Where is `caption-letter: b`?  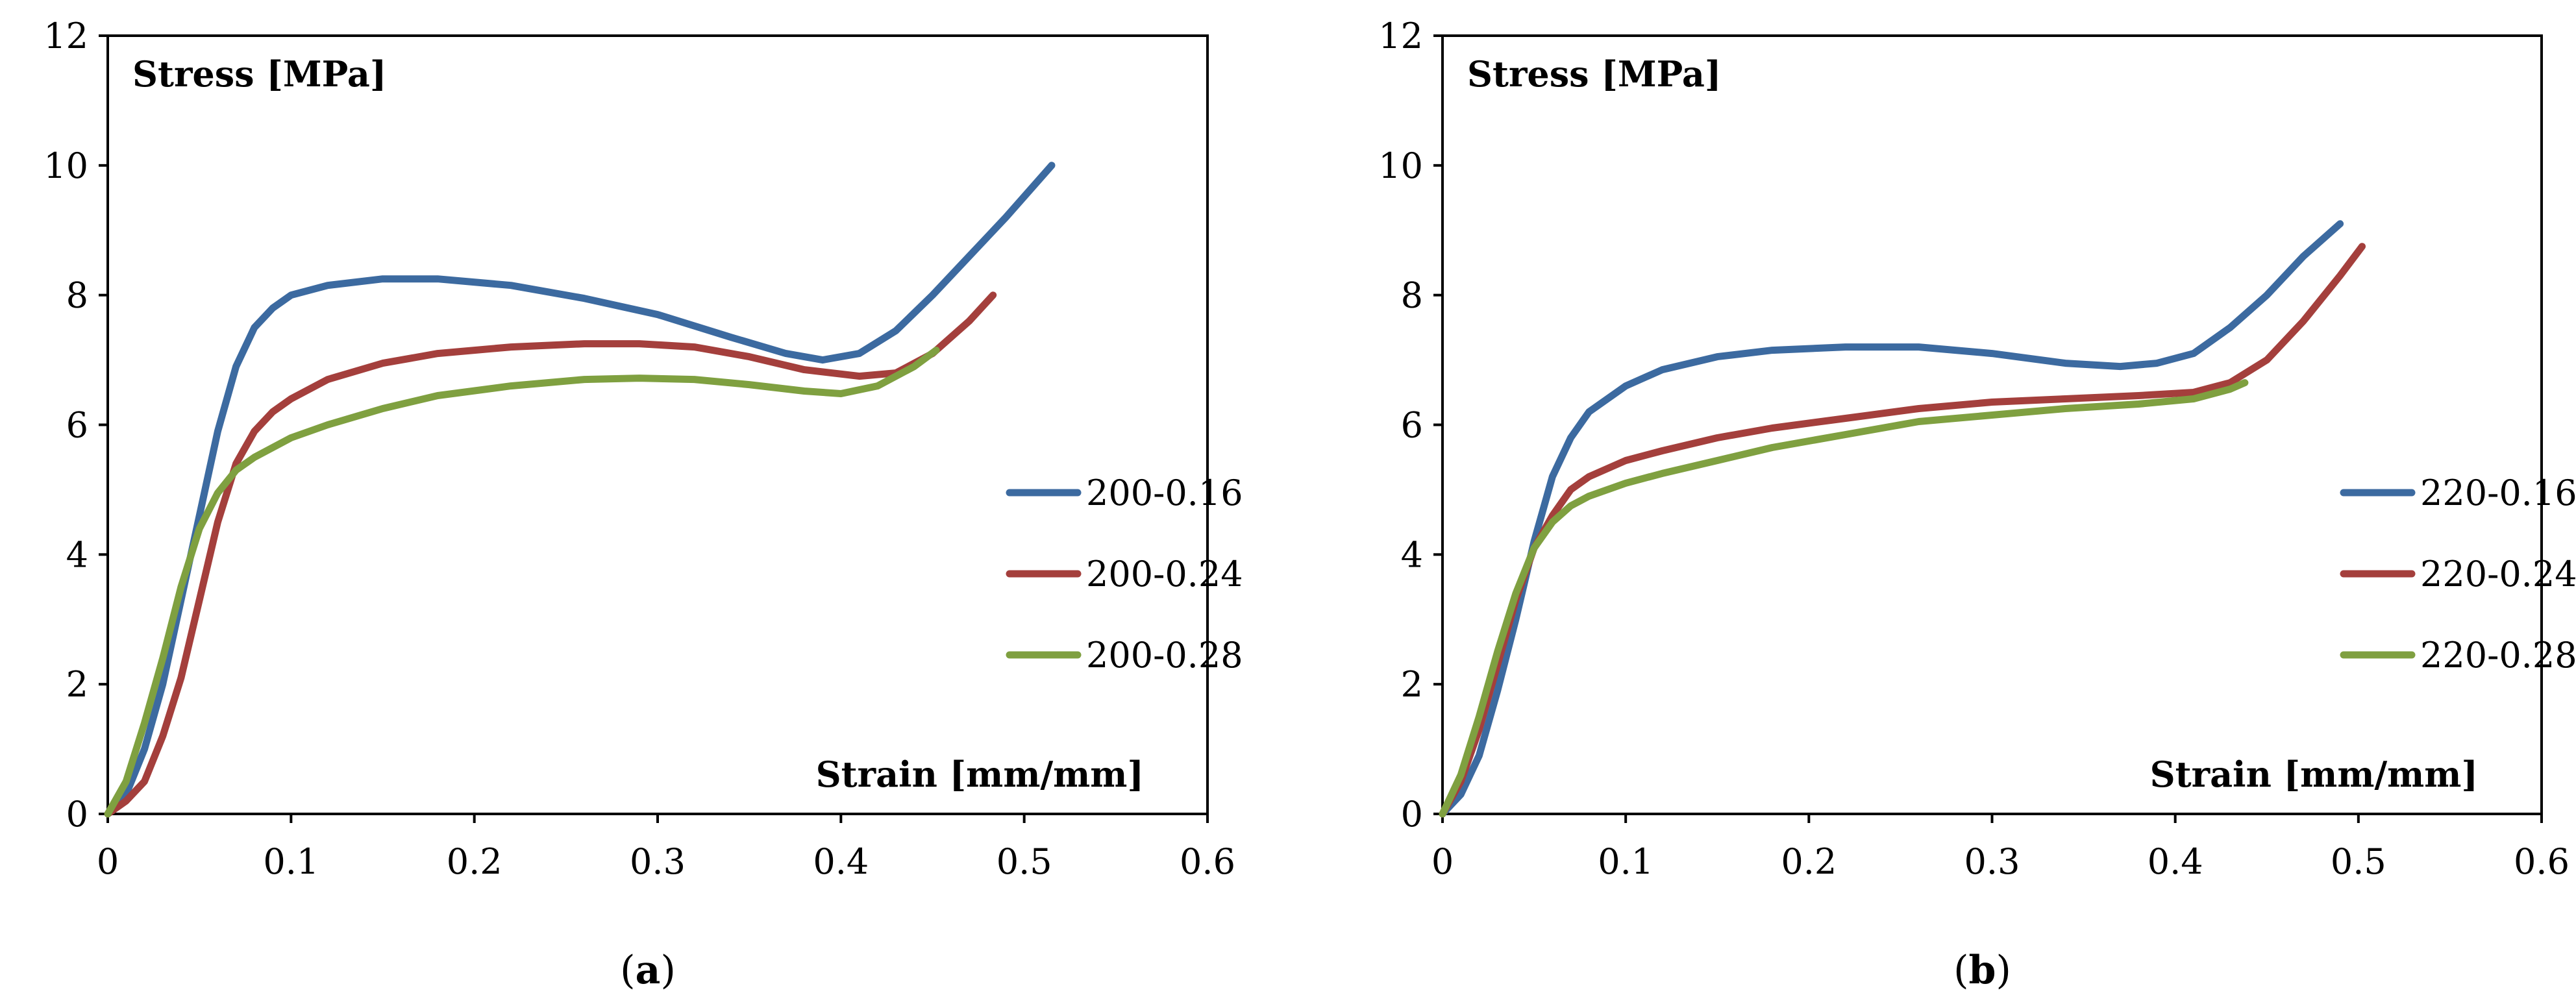 caption-letter: b is located at coordinates (1982, 971).